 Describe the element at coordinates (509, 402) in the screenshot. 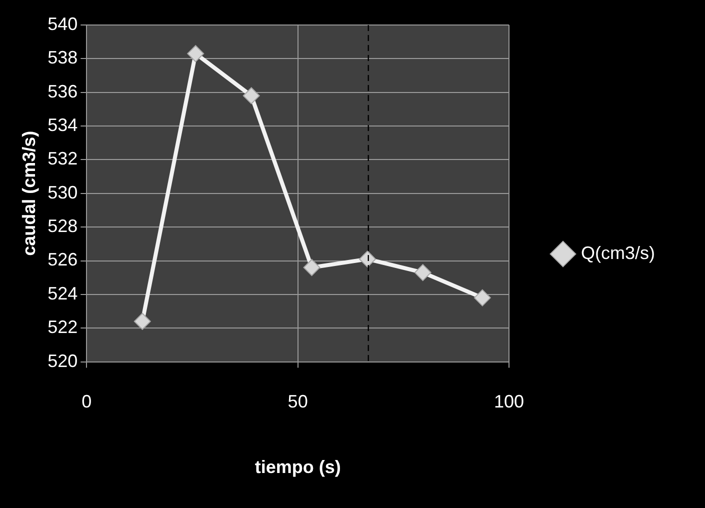

I see `x-tick-label: 100` at that location.